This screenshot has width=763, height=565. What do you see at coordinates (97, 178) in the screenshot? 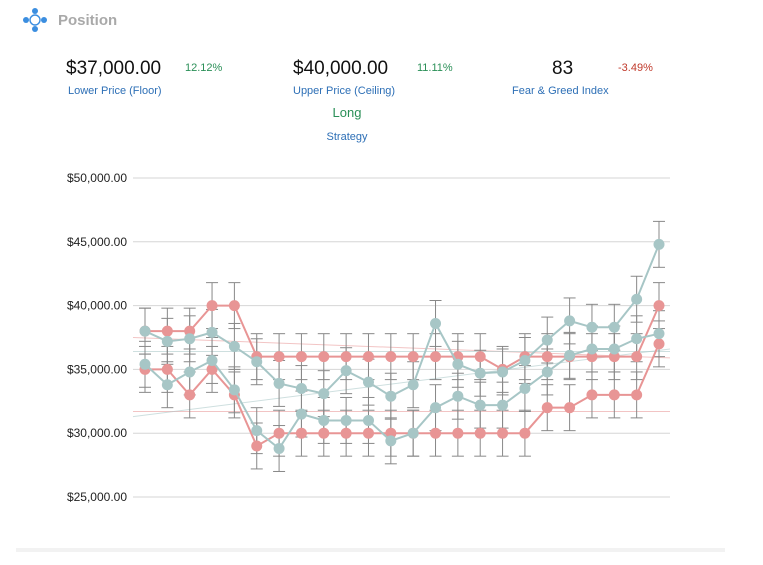
I see `y-tick-label: $50,000.00` at bounding box center [97, 178].